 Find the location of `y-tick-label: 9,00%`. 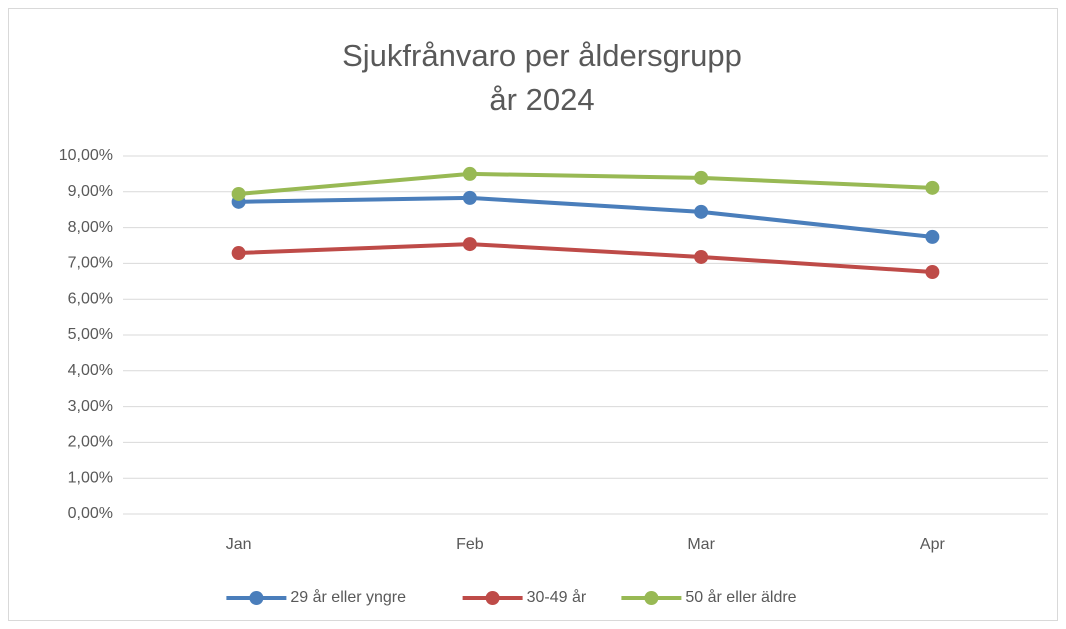

y-tick-label: 9,00% is located at coordinates (90, 191).